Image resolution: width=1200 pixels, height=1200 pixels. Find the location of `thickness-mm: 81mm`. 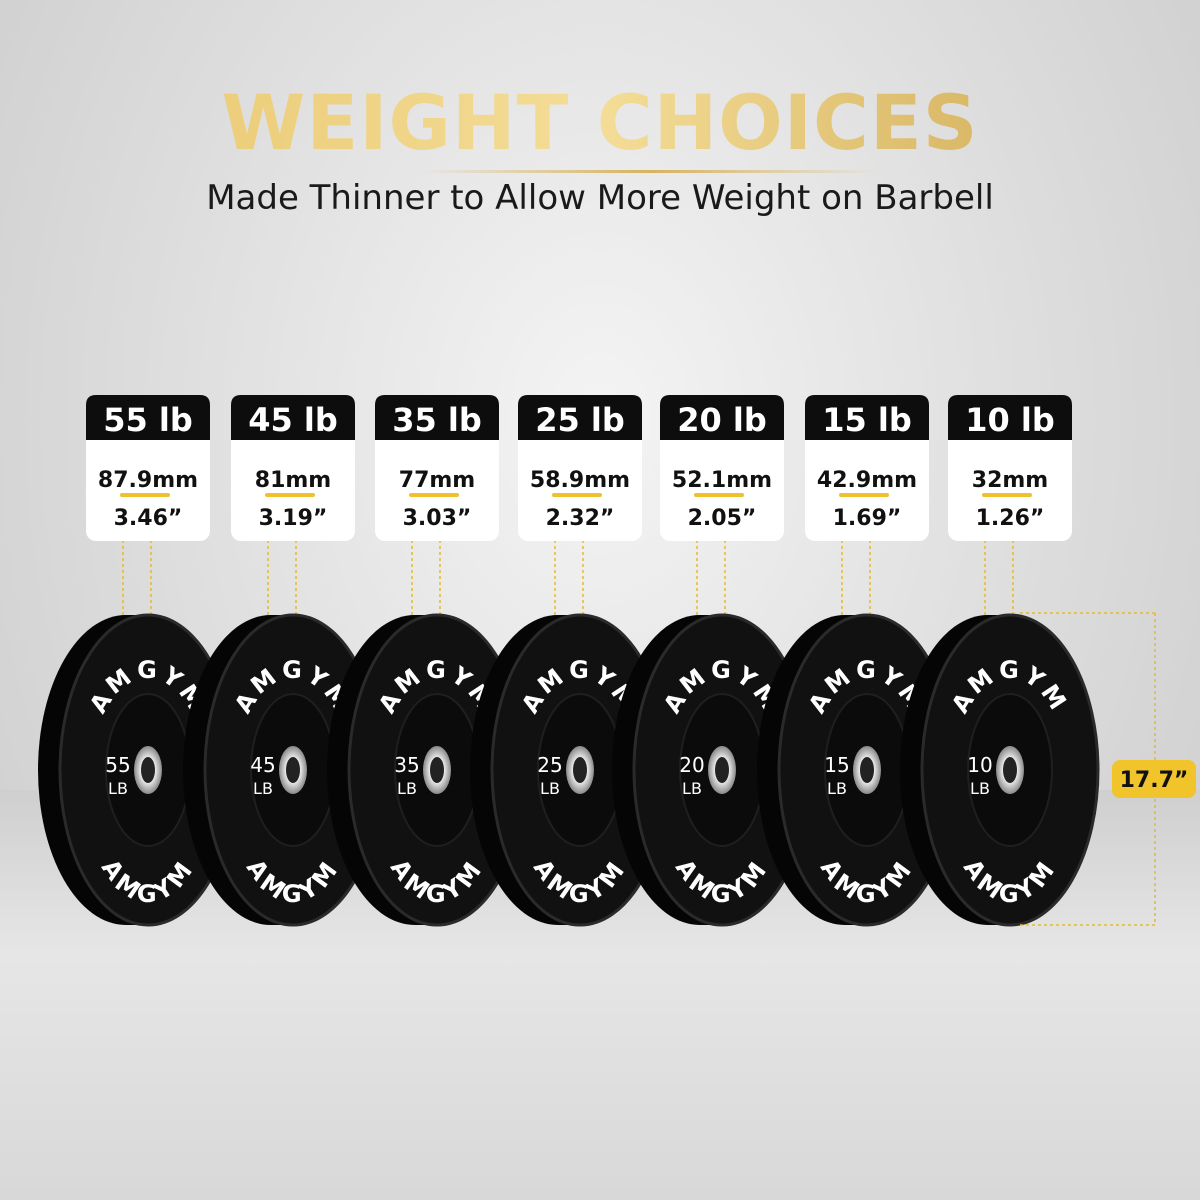

thickness-mm: 81mm is located at coordinates (293, 480).